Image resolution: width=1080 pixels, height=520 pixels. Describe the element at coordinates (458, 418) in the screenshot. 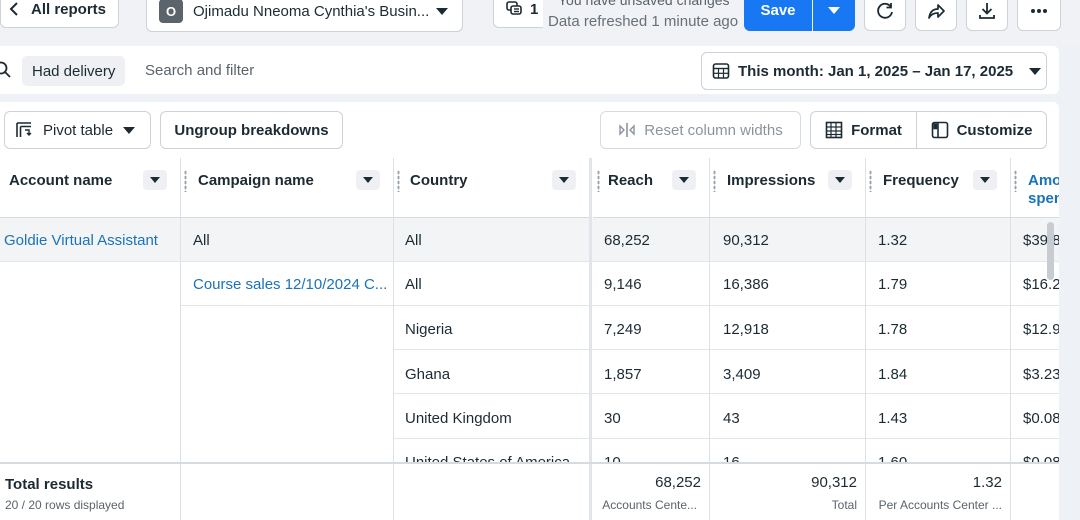

I see `country-cell: United Kingdom` at that location.